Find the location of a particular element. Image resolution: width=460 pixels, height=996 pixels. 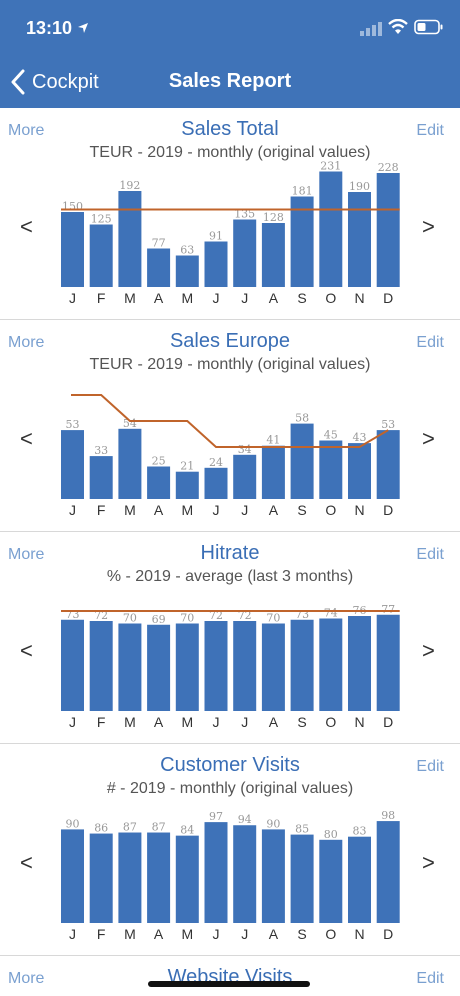

chevron-left-icon is located at coordinates (18, 82).